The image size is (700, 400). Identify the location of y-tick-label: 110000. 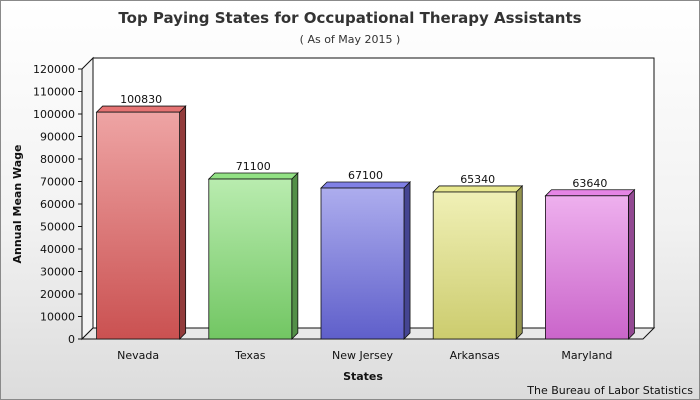
(54, 92).